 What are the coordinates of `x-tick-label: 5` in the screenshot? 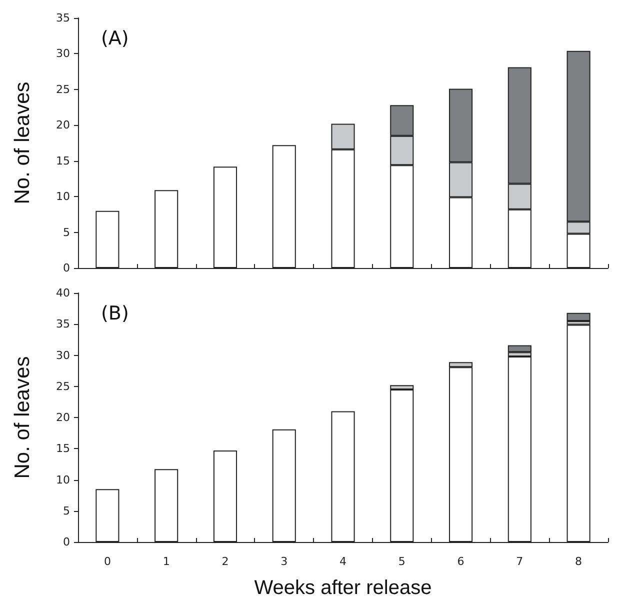 It's located at (402, 561).